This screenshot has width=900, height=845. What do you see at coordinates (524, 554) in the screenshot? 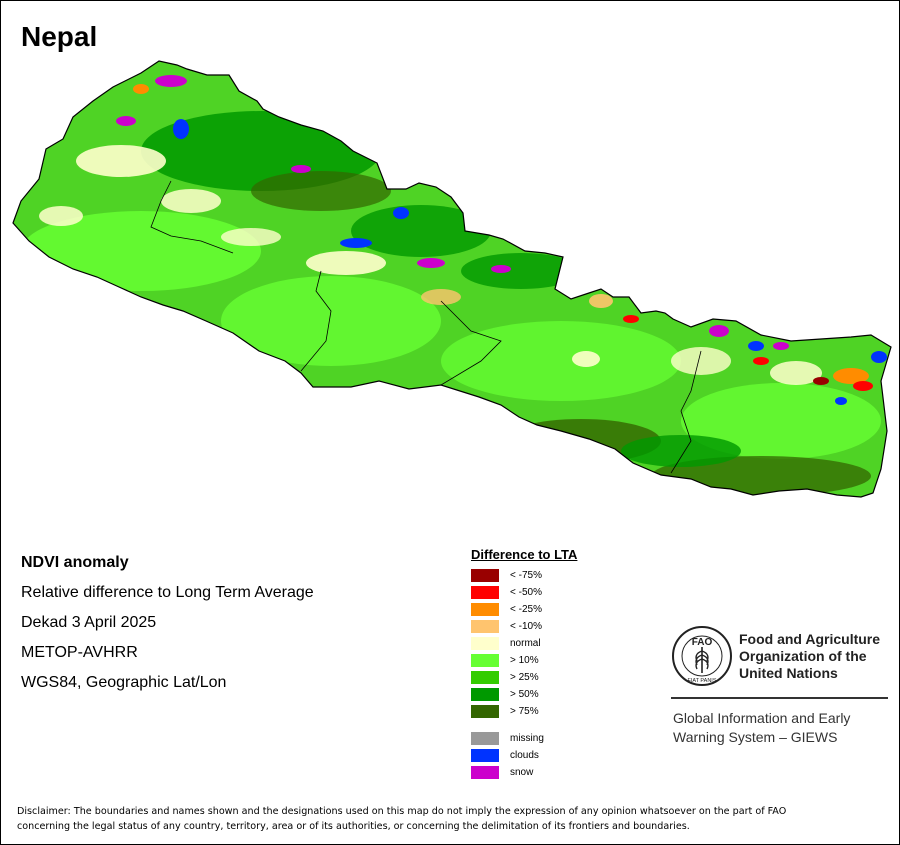
I see `legend-title: Difference to LTA` at bounding box center [524, 554].